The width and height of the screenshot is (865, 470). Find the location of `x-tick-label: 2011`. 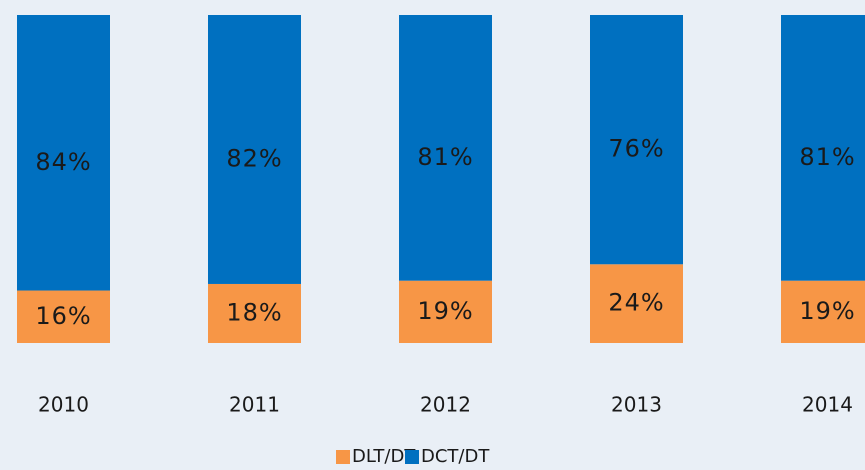

x-tick-label: 2011 is located at coordinates (254, 405).